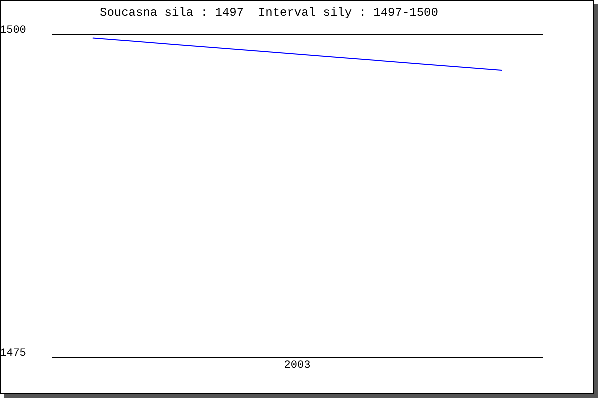  What do you see at coordinates (13, 354) in the screenshot?
I see `y-tick-label: 1475` at bounding box center [13, 354].